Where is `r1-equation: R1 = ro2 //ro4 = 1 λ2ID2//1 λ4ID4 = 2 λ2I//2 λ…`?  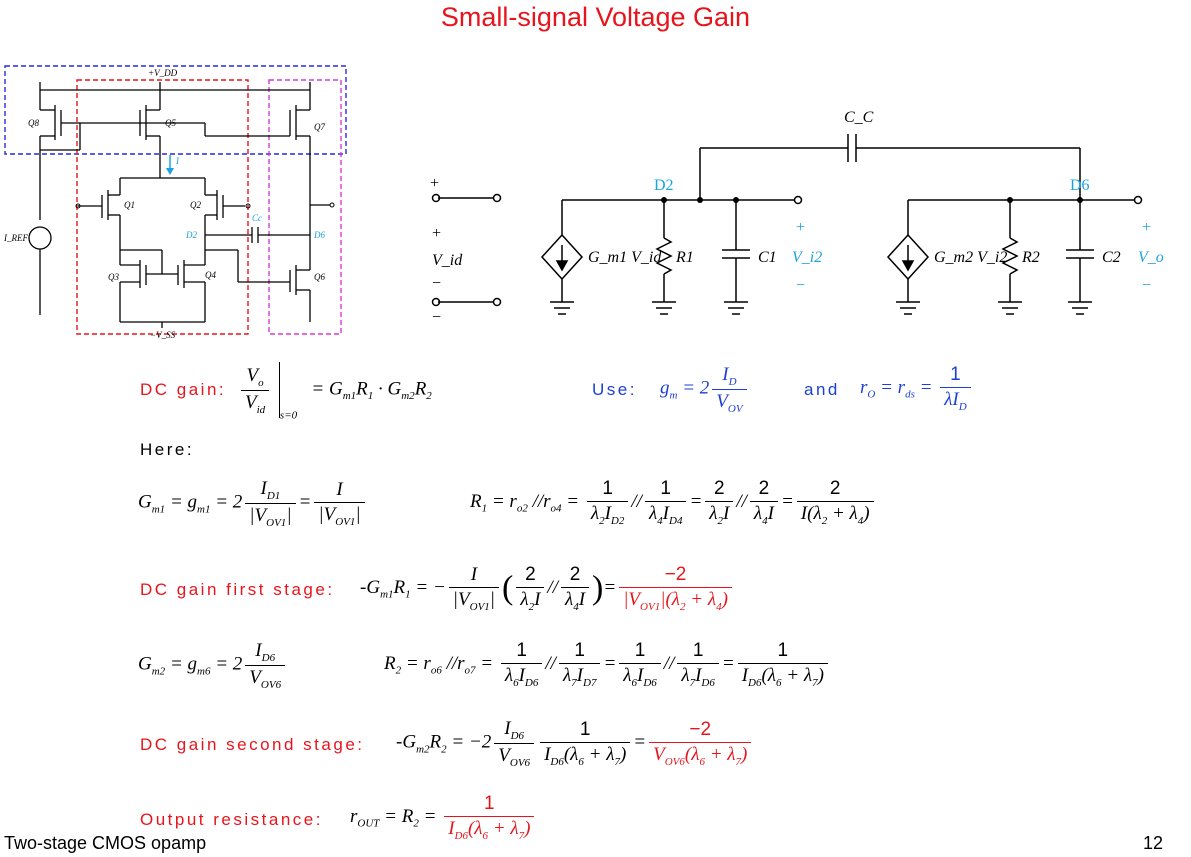 r1-equation: R1 = ro2 //ro4 = 1 λ2ID2//1 λ4ID4 = 2 λ2I//2 λ… is located at coordinates (673, 502).